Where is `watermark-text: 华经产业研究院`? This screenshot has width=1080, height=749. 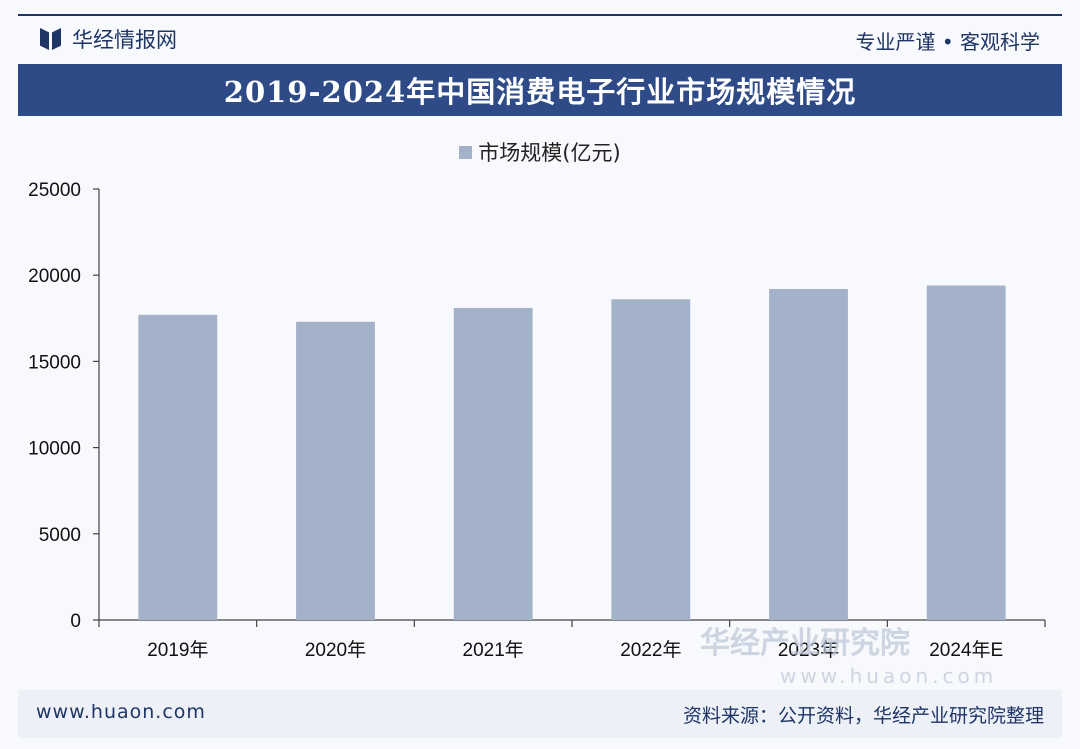 watermark-text: 华经产业研究院 is located at coordinates (805, 643).